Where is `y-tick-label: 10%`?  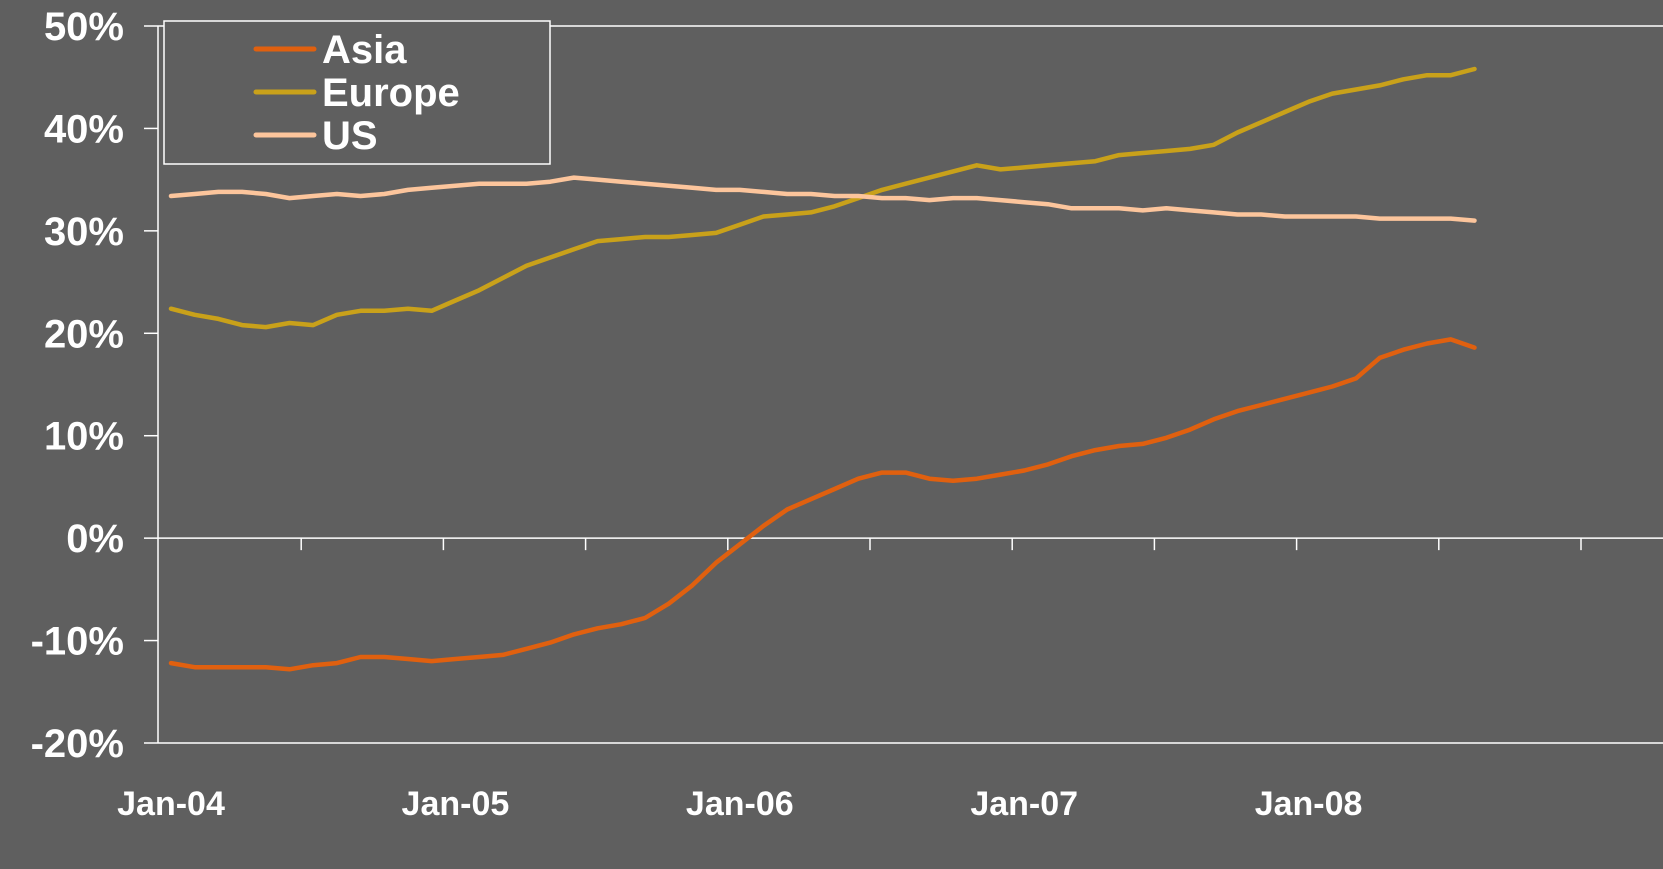
y-tick-label: 10% is located at coordinates (84, 437).